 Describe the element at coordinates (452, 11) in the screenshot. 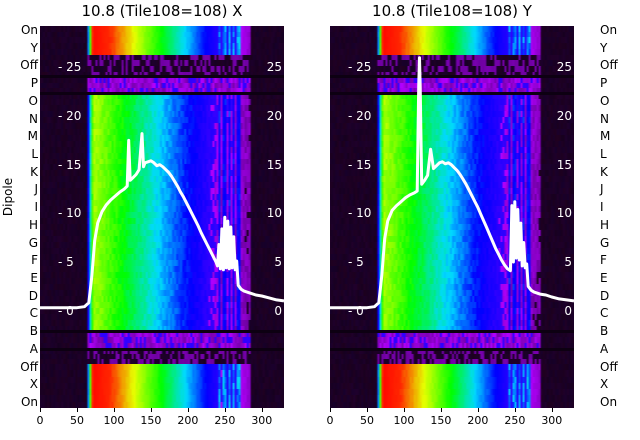

I see `panel-title-right: 10.8 (Tile108=108) Y` at that location.